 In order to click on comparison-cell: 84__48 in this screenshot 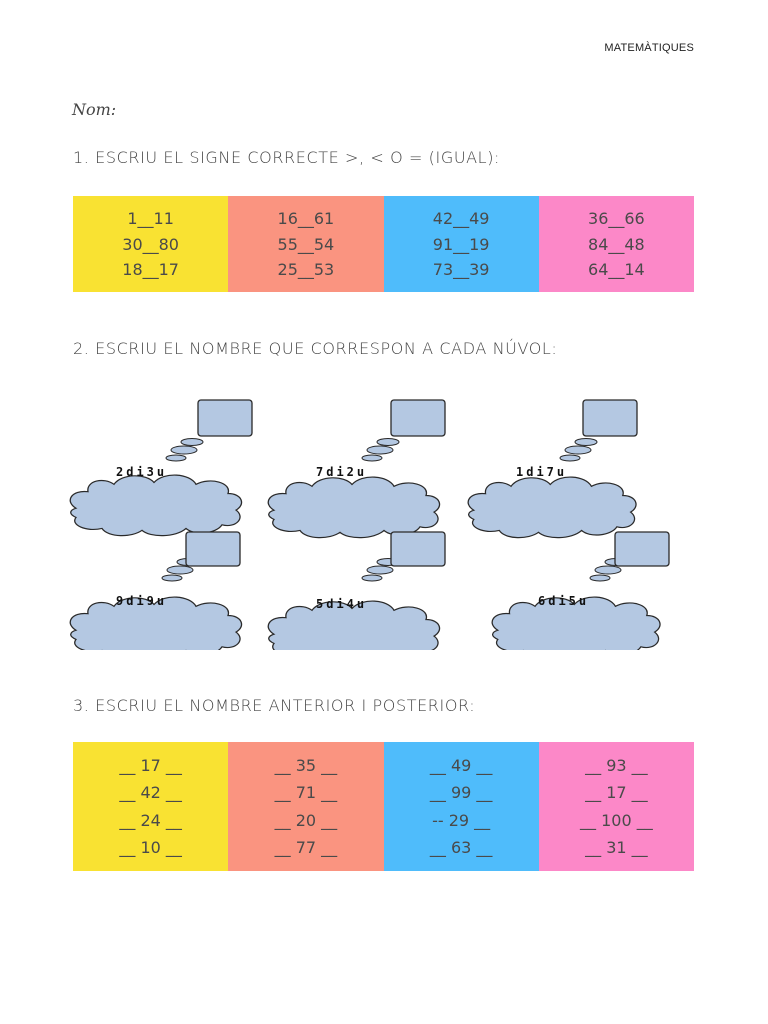, I will do `click(616, 244)`.